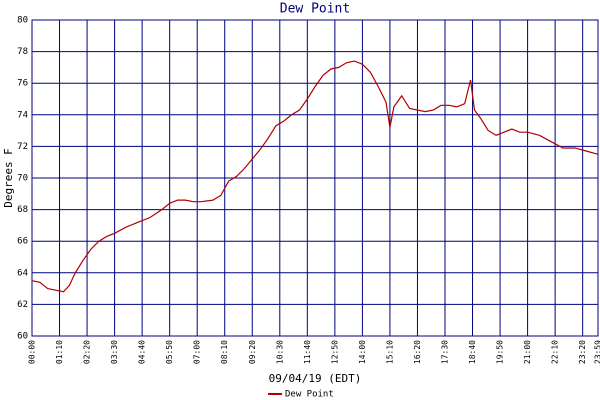  What do you see at coordinates (8, 178) in the screenshot?
I see `y-axis-label: Degrees F` at bounding box center [8, 178].